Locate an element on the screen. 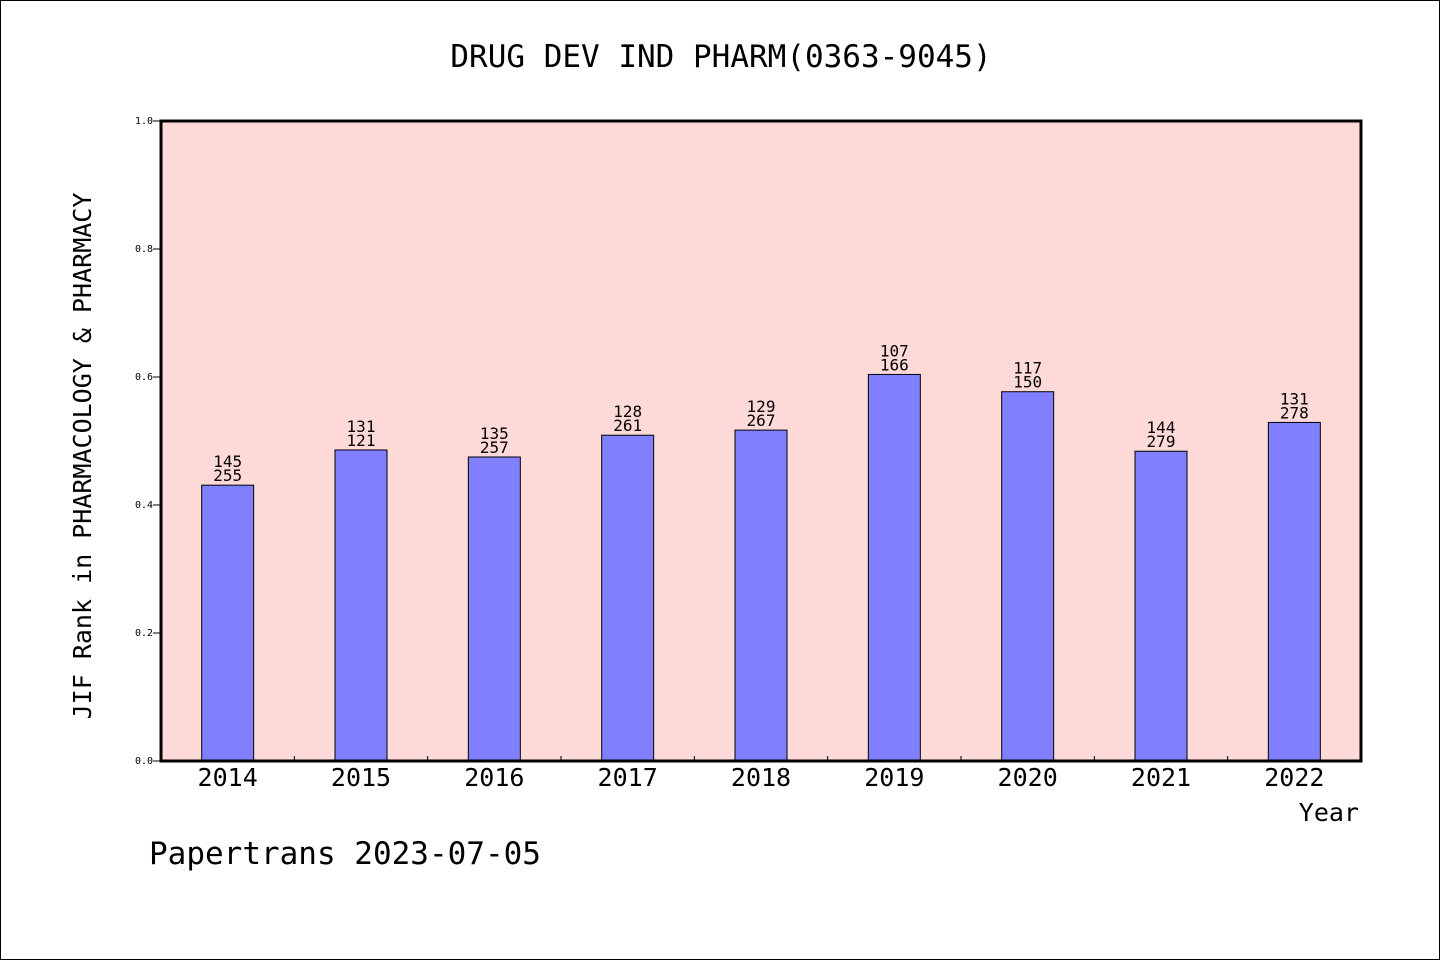 This screenshot has width=1440, height=960. bar-data-label: 267 is located at coordinates (761, 420).